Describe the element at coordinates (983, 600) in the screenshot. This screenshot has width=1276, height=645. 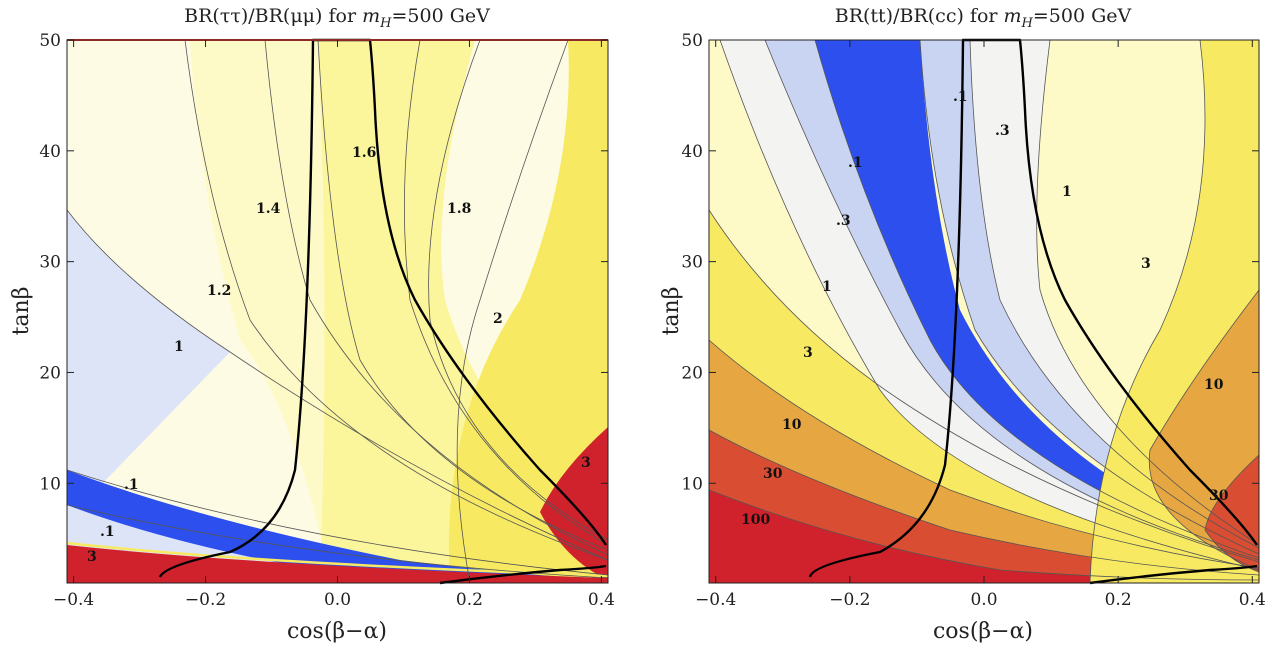
I see `right-x-tick-label-2: 0.0` at that location.